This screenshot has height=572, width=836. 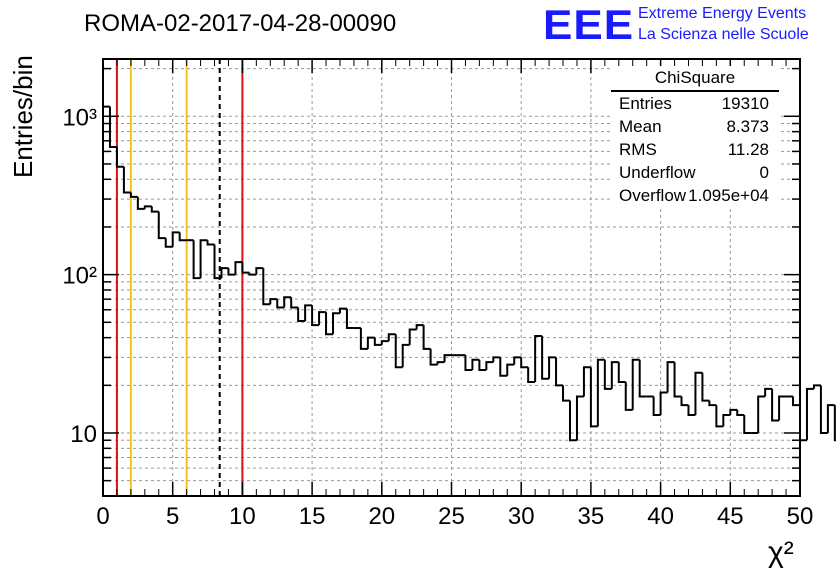 I want to click on x-tick-label: 20, so click(x=381, y=516).